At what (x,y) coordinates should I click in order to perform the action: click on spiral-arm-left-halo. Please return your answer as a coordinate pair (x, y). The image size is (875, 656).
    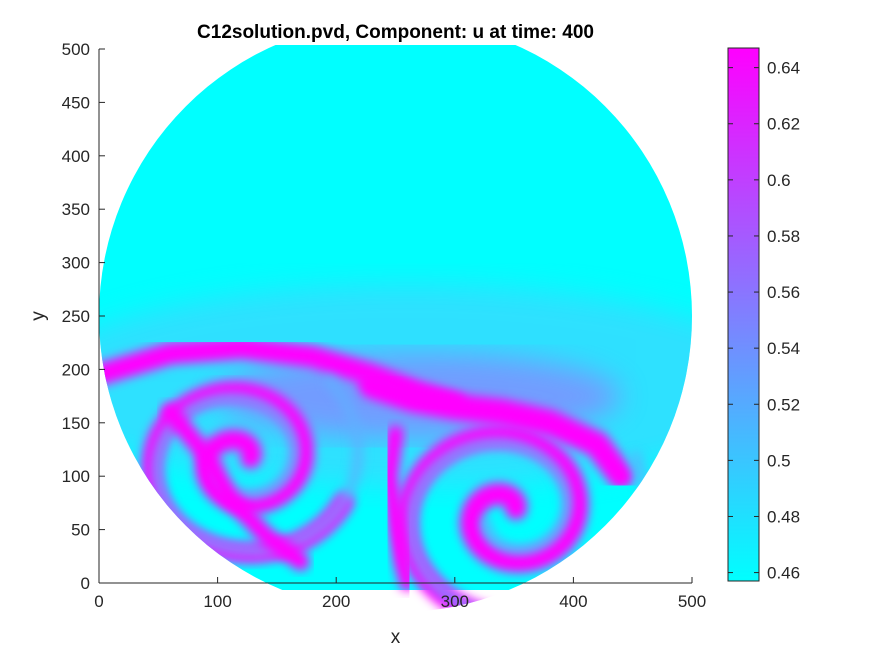
    Looking at the image, I should click on (257, 466).